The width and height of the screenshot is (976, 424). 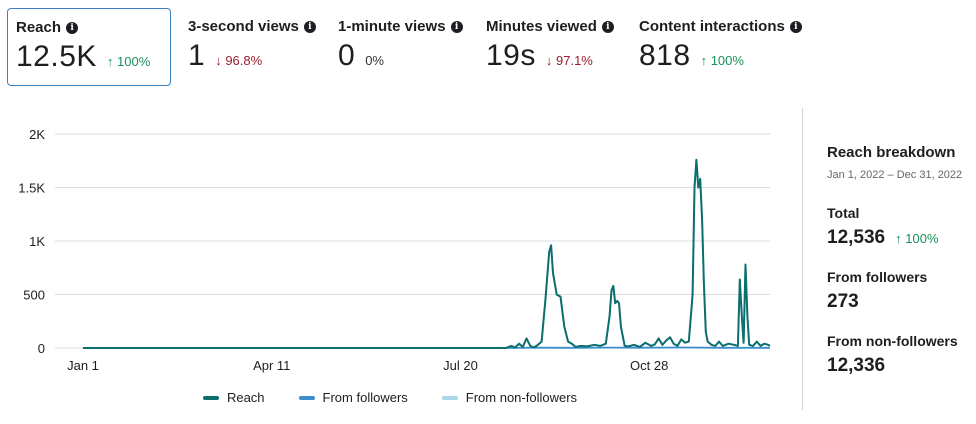 What do you see at coordinates (892, 341) in the screenshot?
I see `breakdown-non-followers-label: From non-followers` at bounding box center [892, 341].